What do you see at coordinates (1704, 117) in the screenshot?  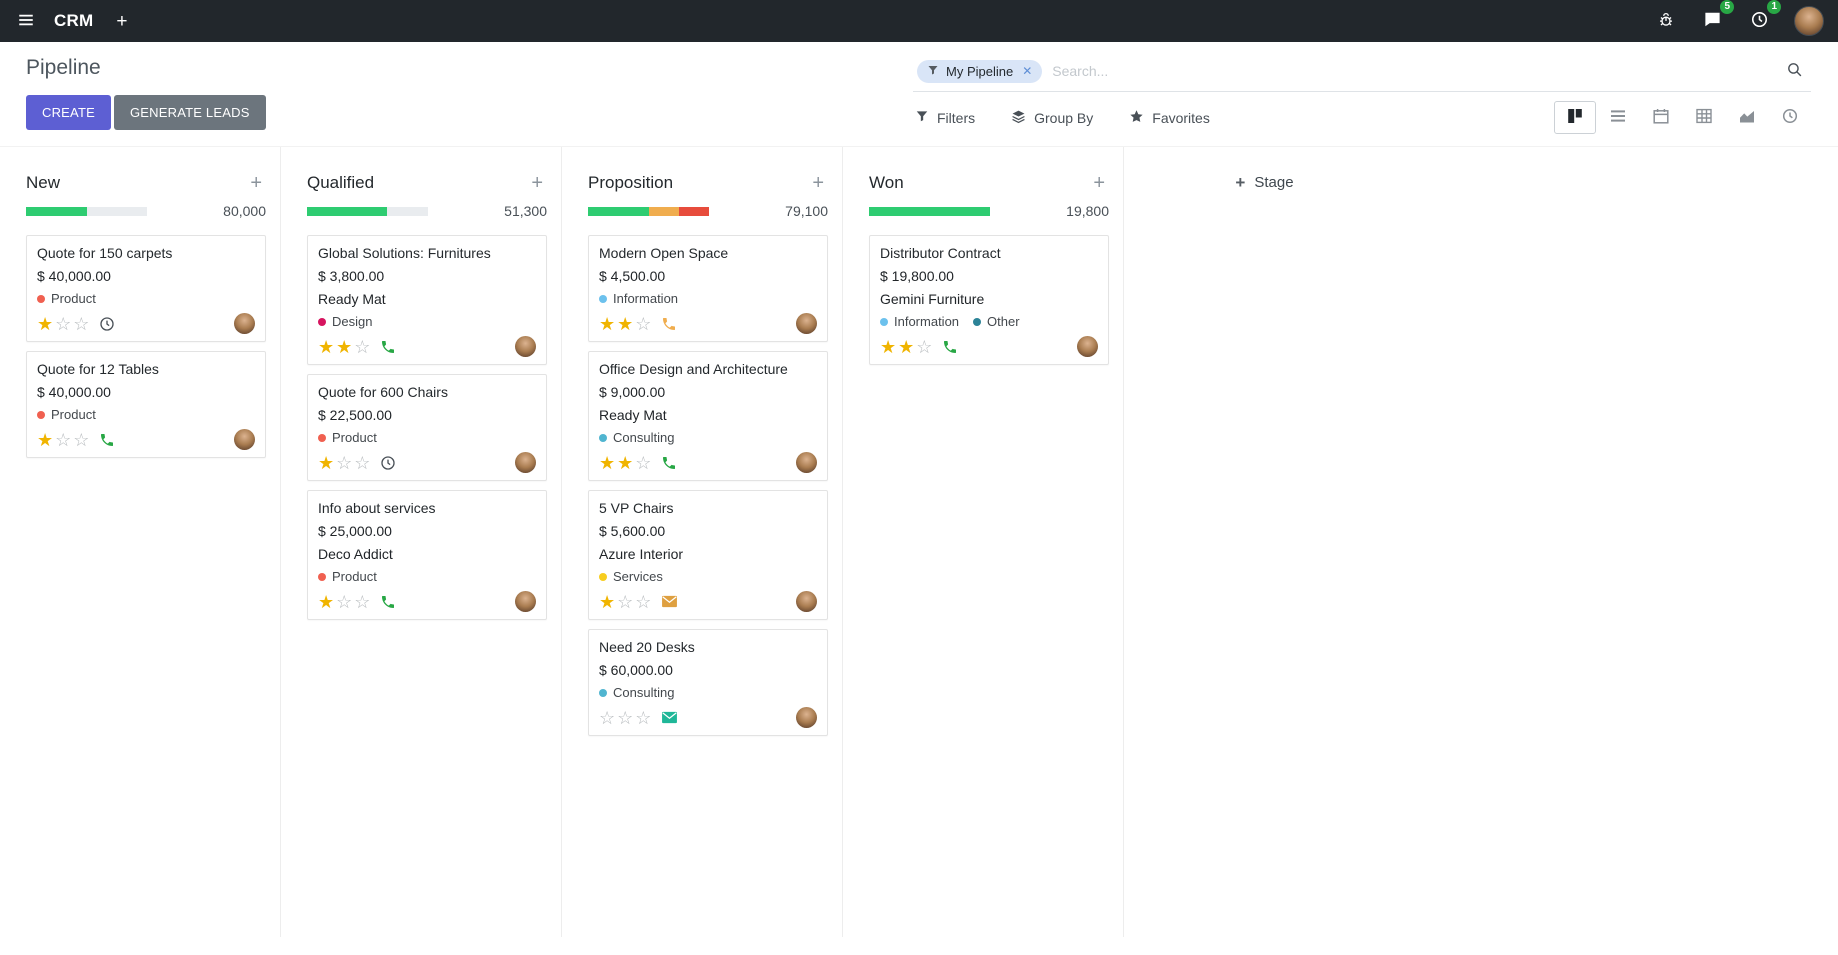 I see `view-switch-pivot` at bounding box center [1704, 117].